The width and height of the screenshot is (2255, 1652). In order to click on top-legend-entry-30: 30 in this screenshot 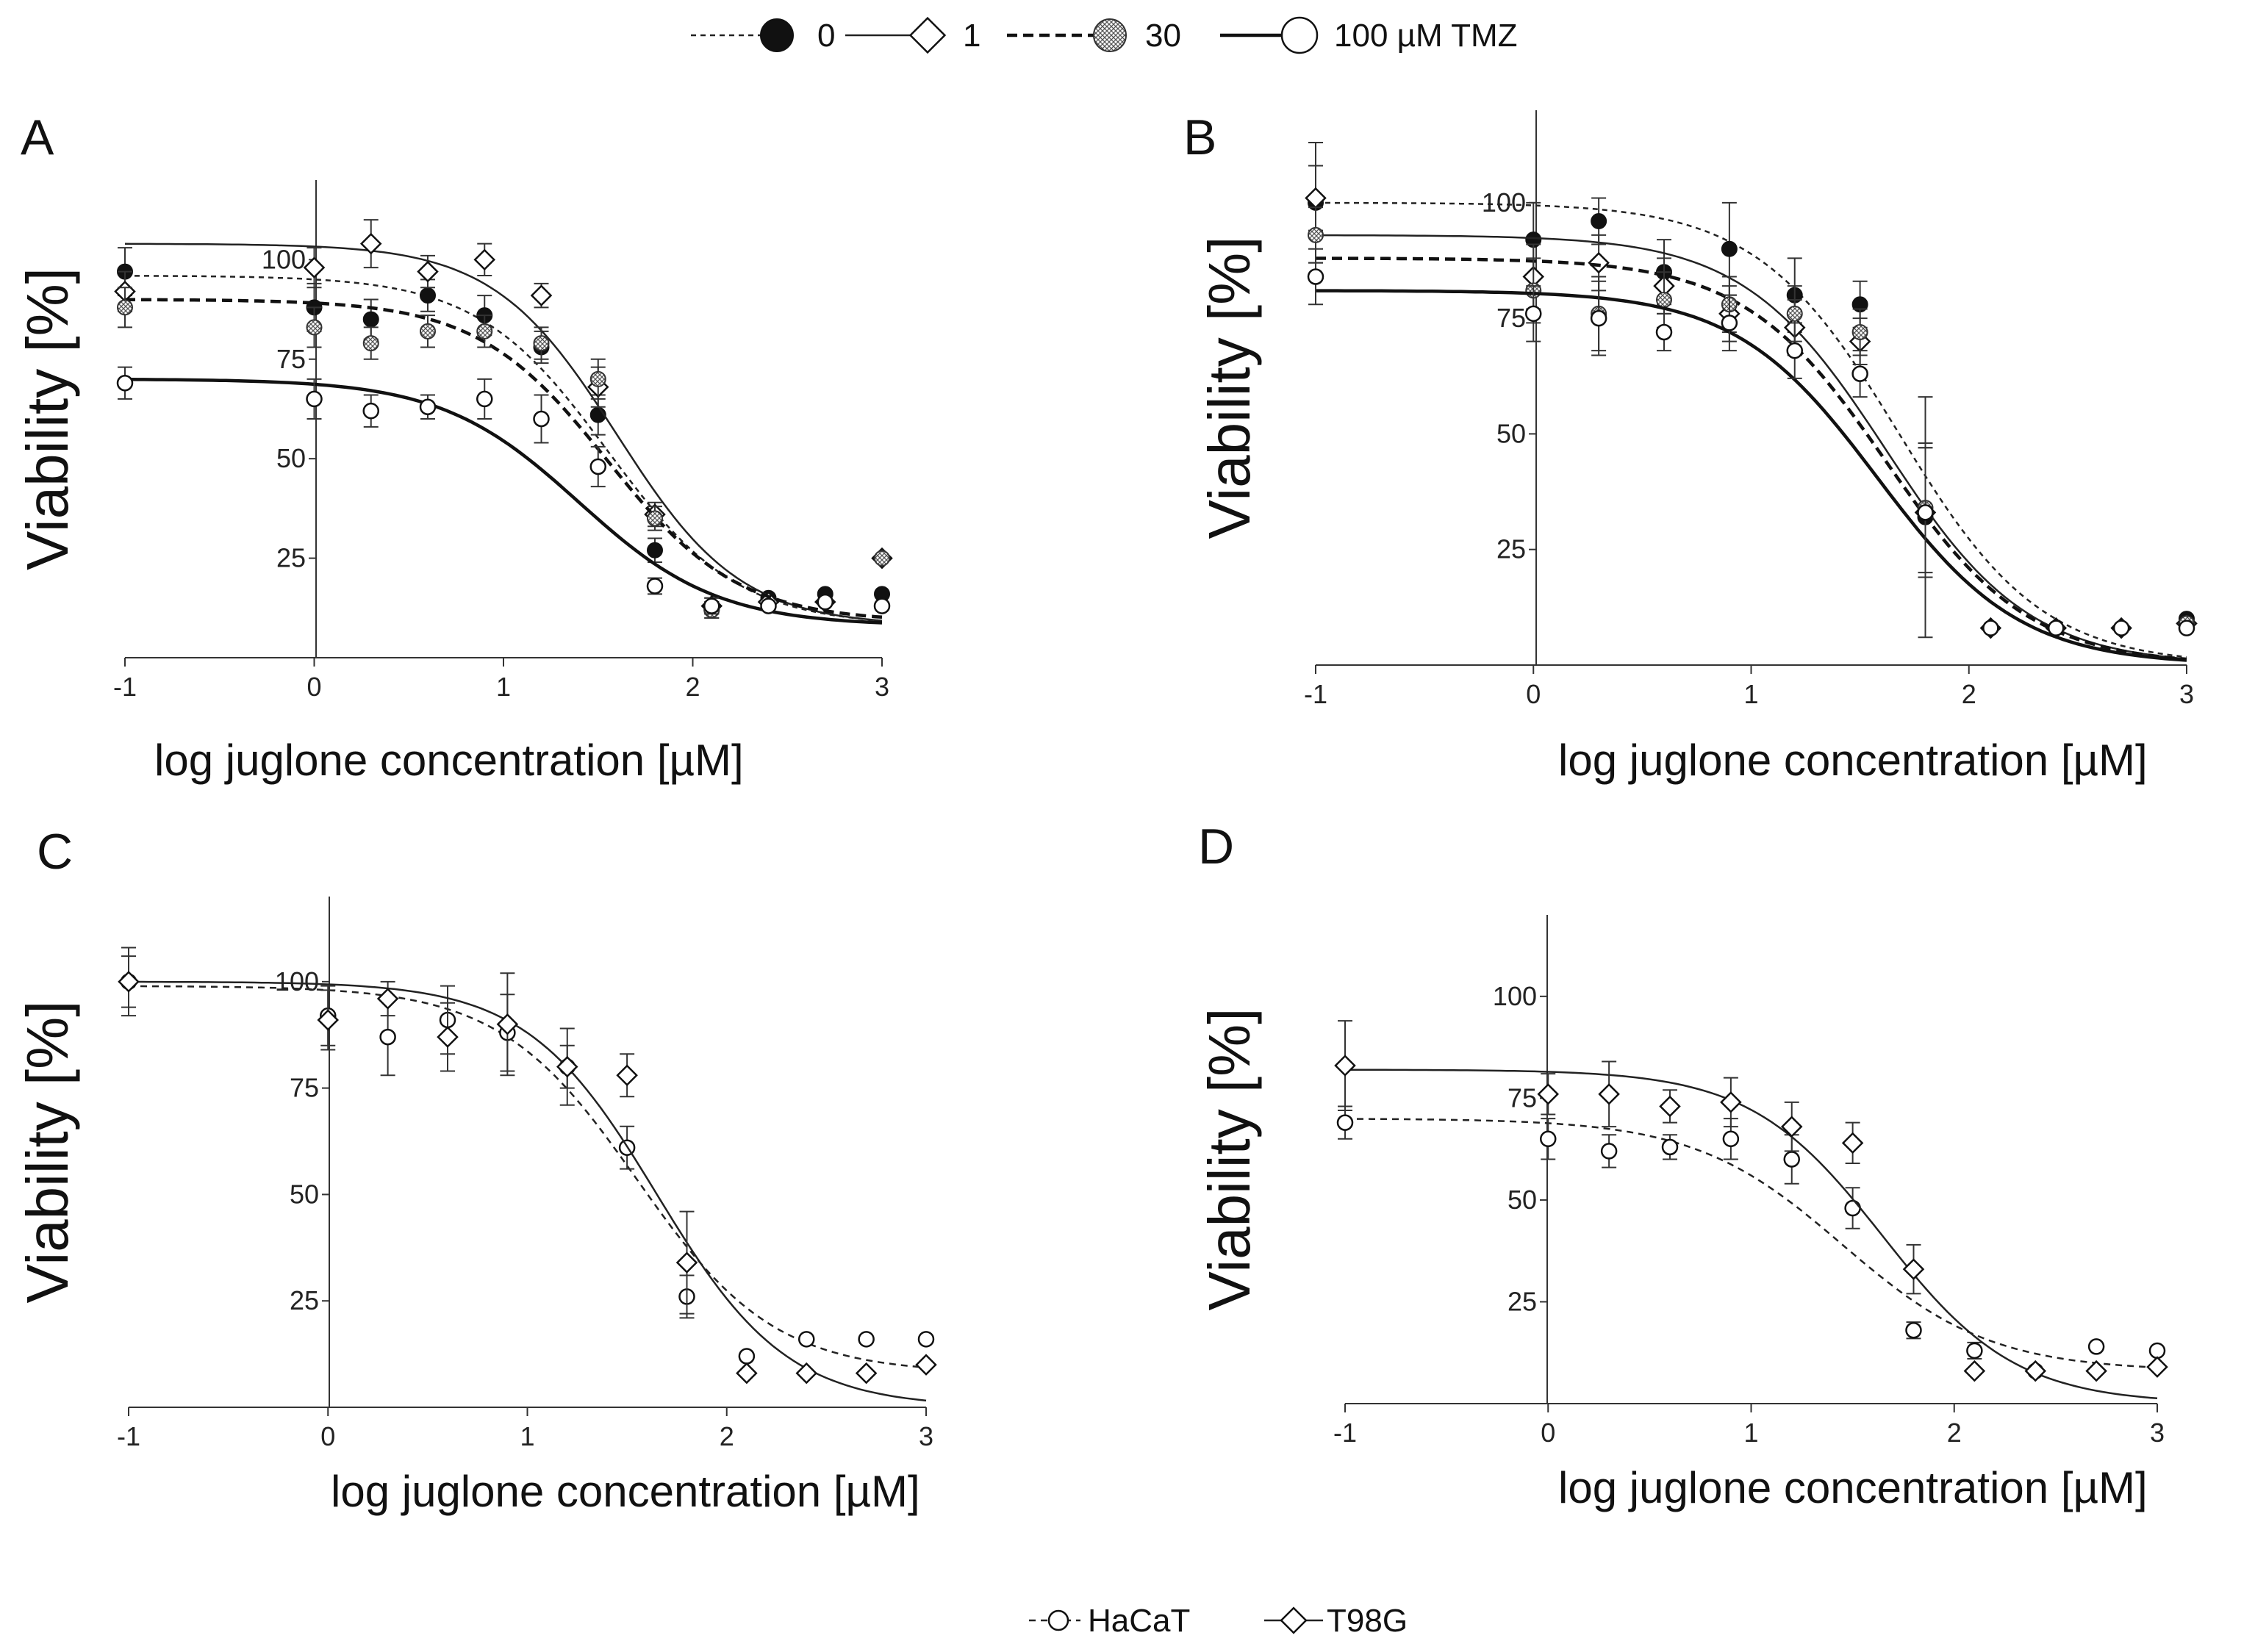, I will do `click(1094, 36)`.